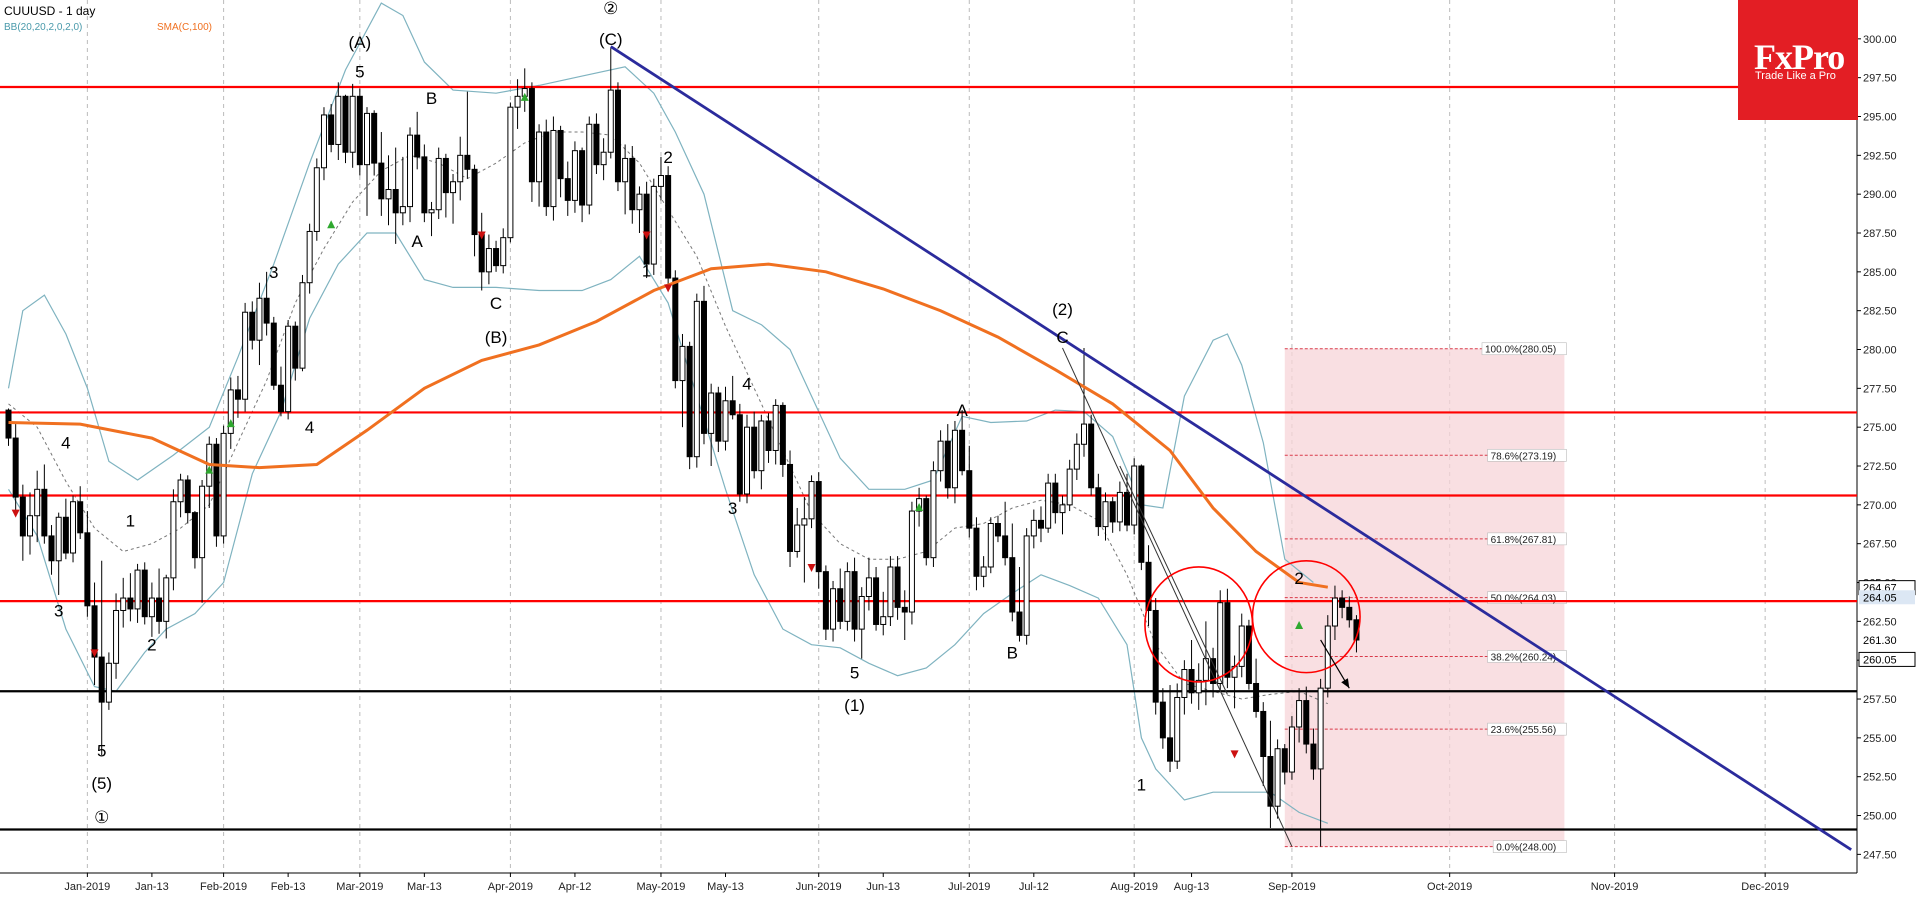  What do you see at coordinates (1335, 664) in the screenshot?
I see `forecast-arrow-line` at bounding box center [1335, 664].